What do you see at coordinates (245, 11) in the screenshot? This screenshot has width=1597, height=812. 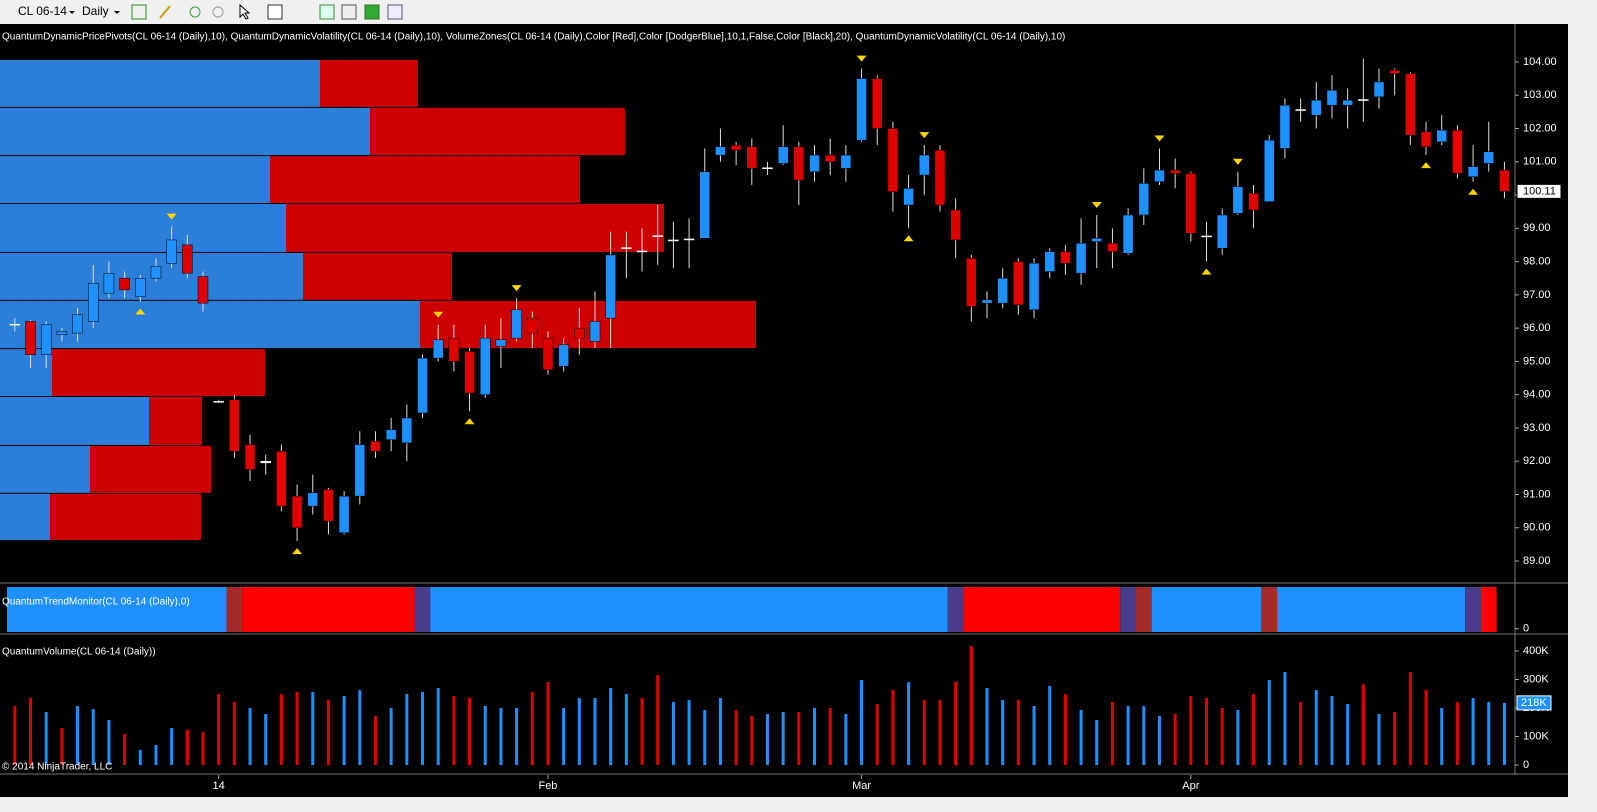 I see `pointer-button` at bounding box center [245, 11].